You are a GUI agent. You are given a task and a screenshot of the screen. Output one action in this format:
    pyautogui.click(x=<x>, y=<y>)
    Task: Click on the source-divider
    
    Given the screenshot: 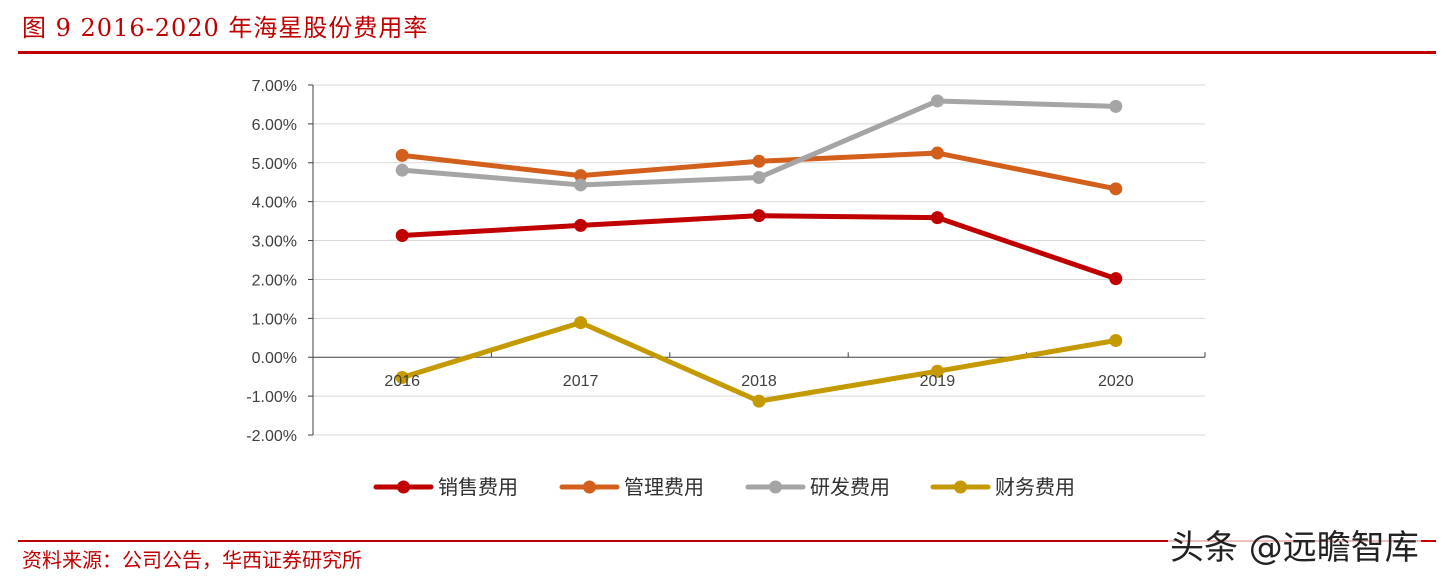 What is the action you would take?
    pyautogui.click(x=727, y=541)
    